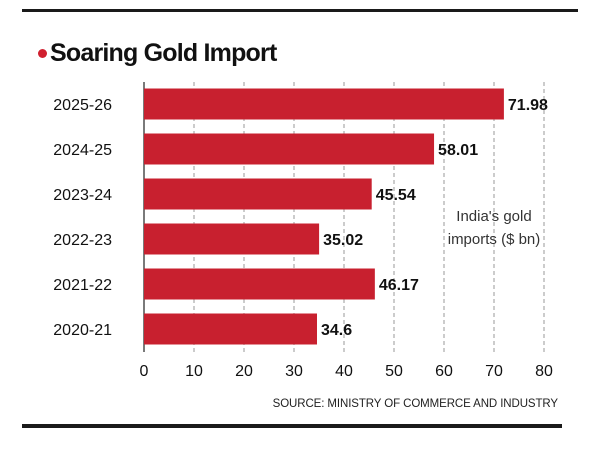 The image size is (600, 470). I want to click on x-tick-label: 0, so click(144, 371).